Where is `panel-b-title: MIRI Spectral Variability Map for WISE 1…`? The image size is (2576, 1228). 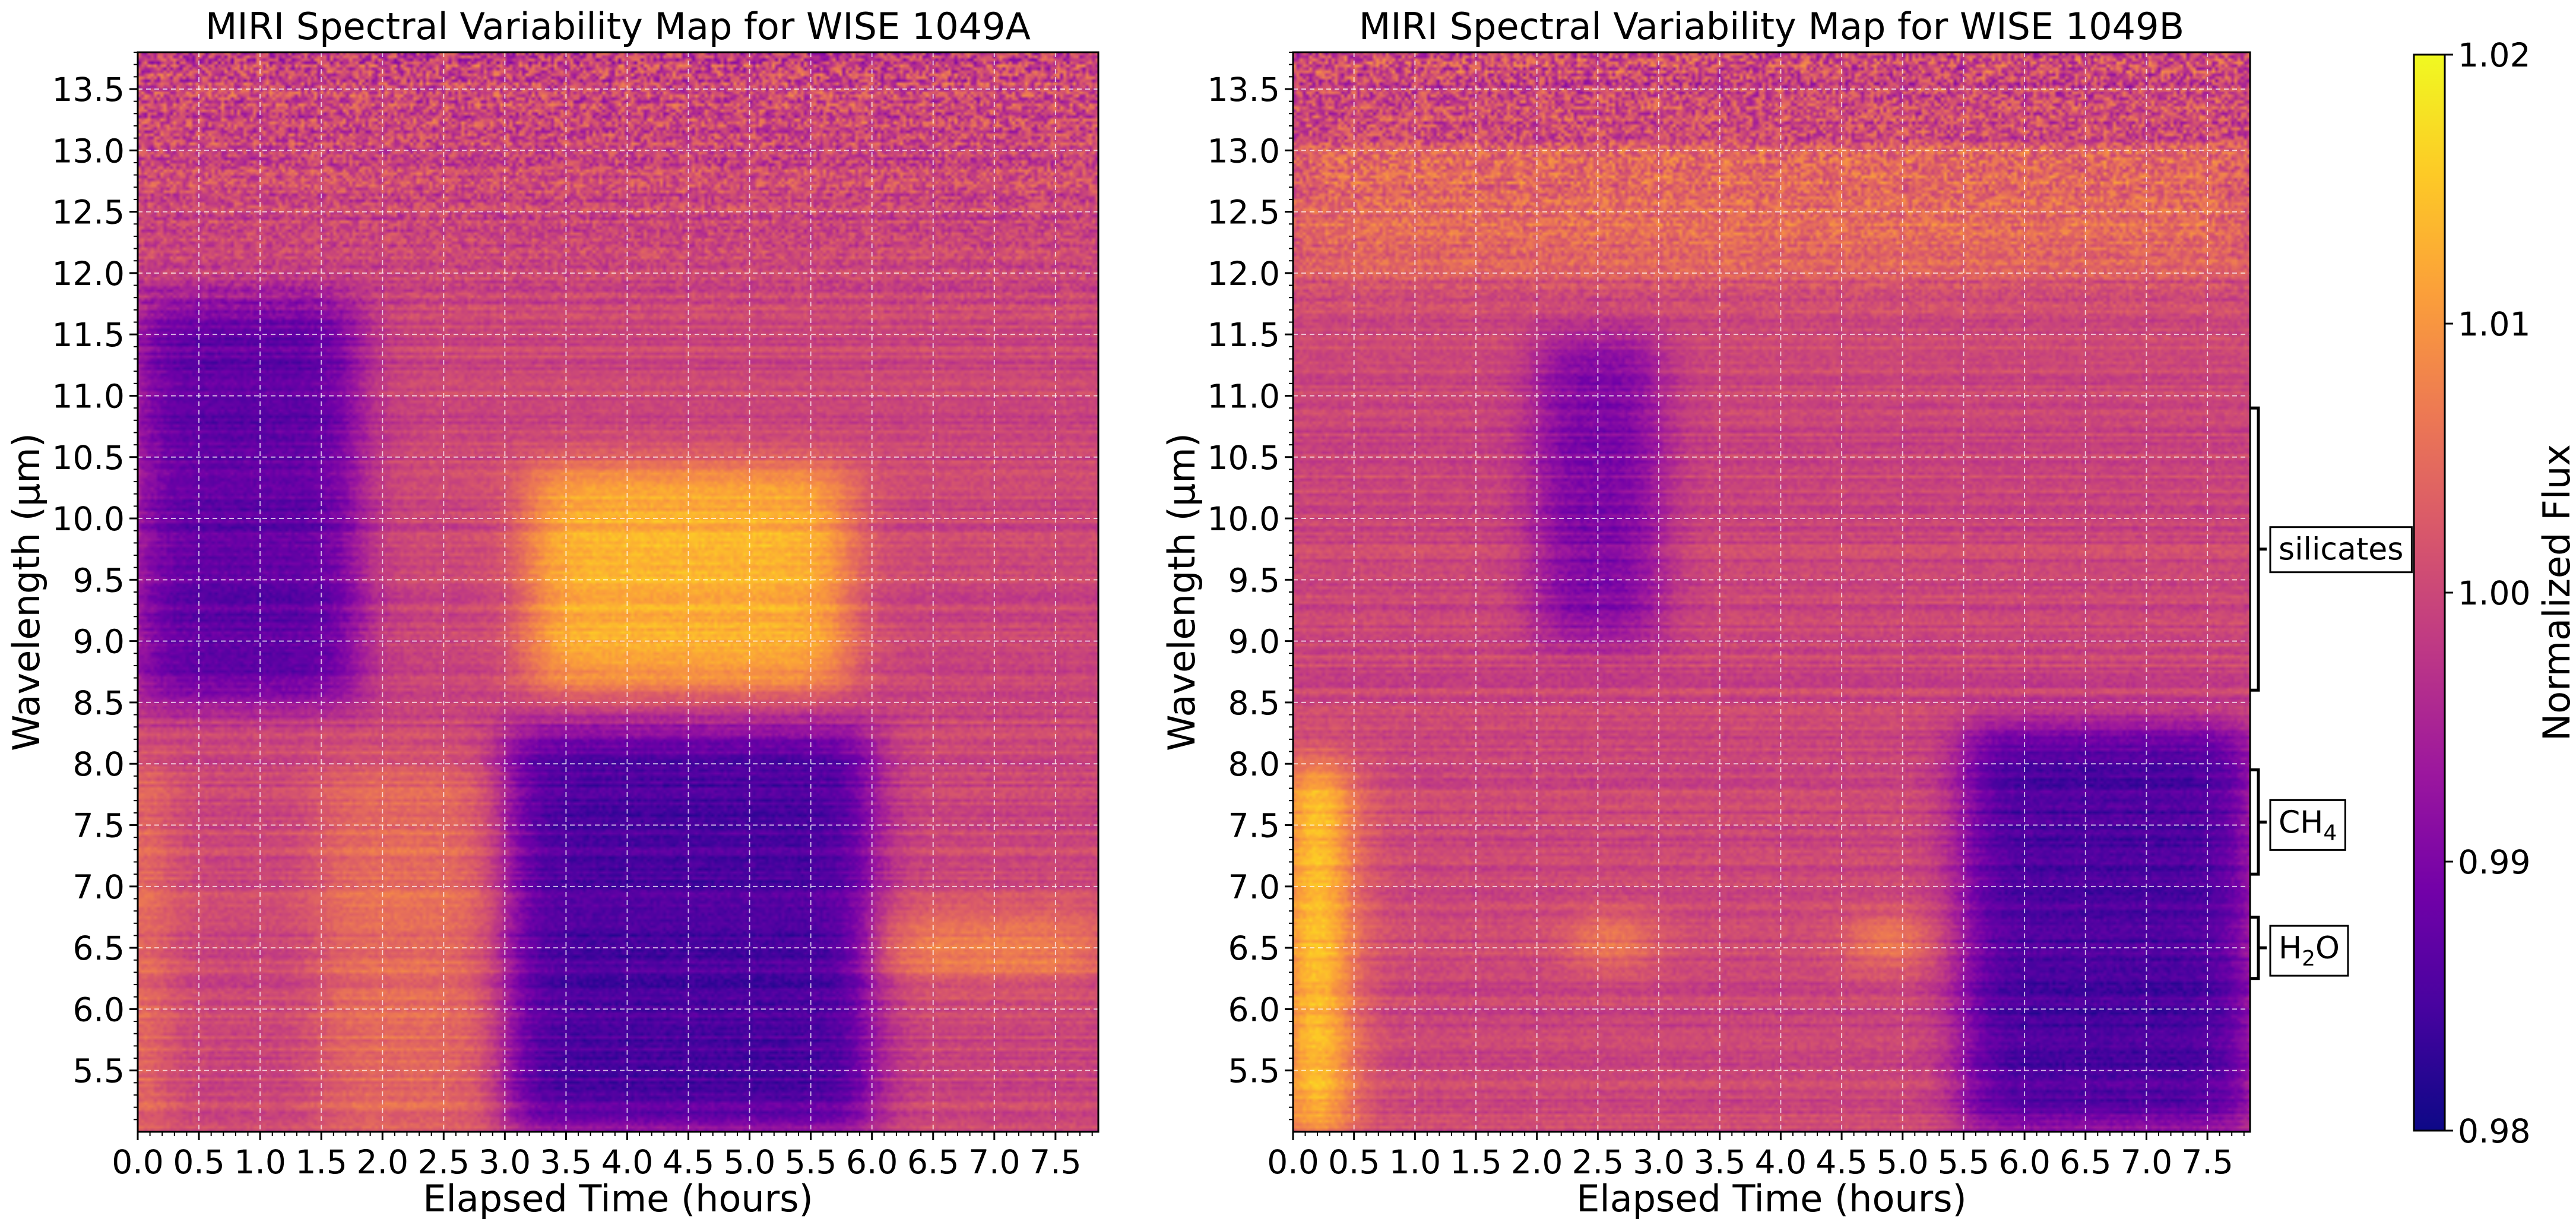 panel-b-title: MIRI Spectral Variability Map for WISE 1… is located at coordinates (1772, 27).